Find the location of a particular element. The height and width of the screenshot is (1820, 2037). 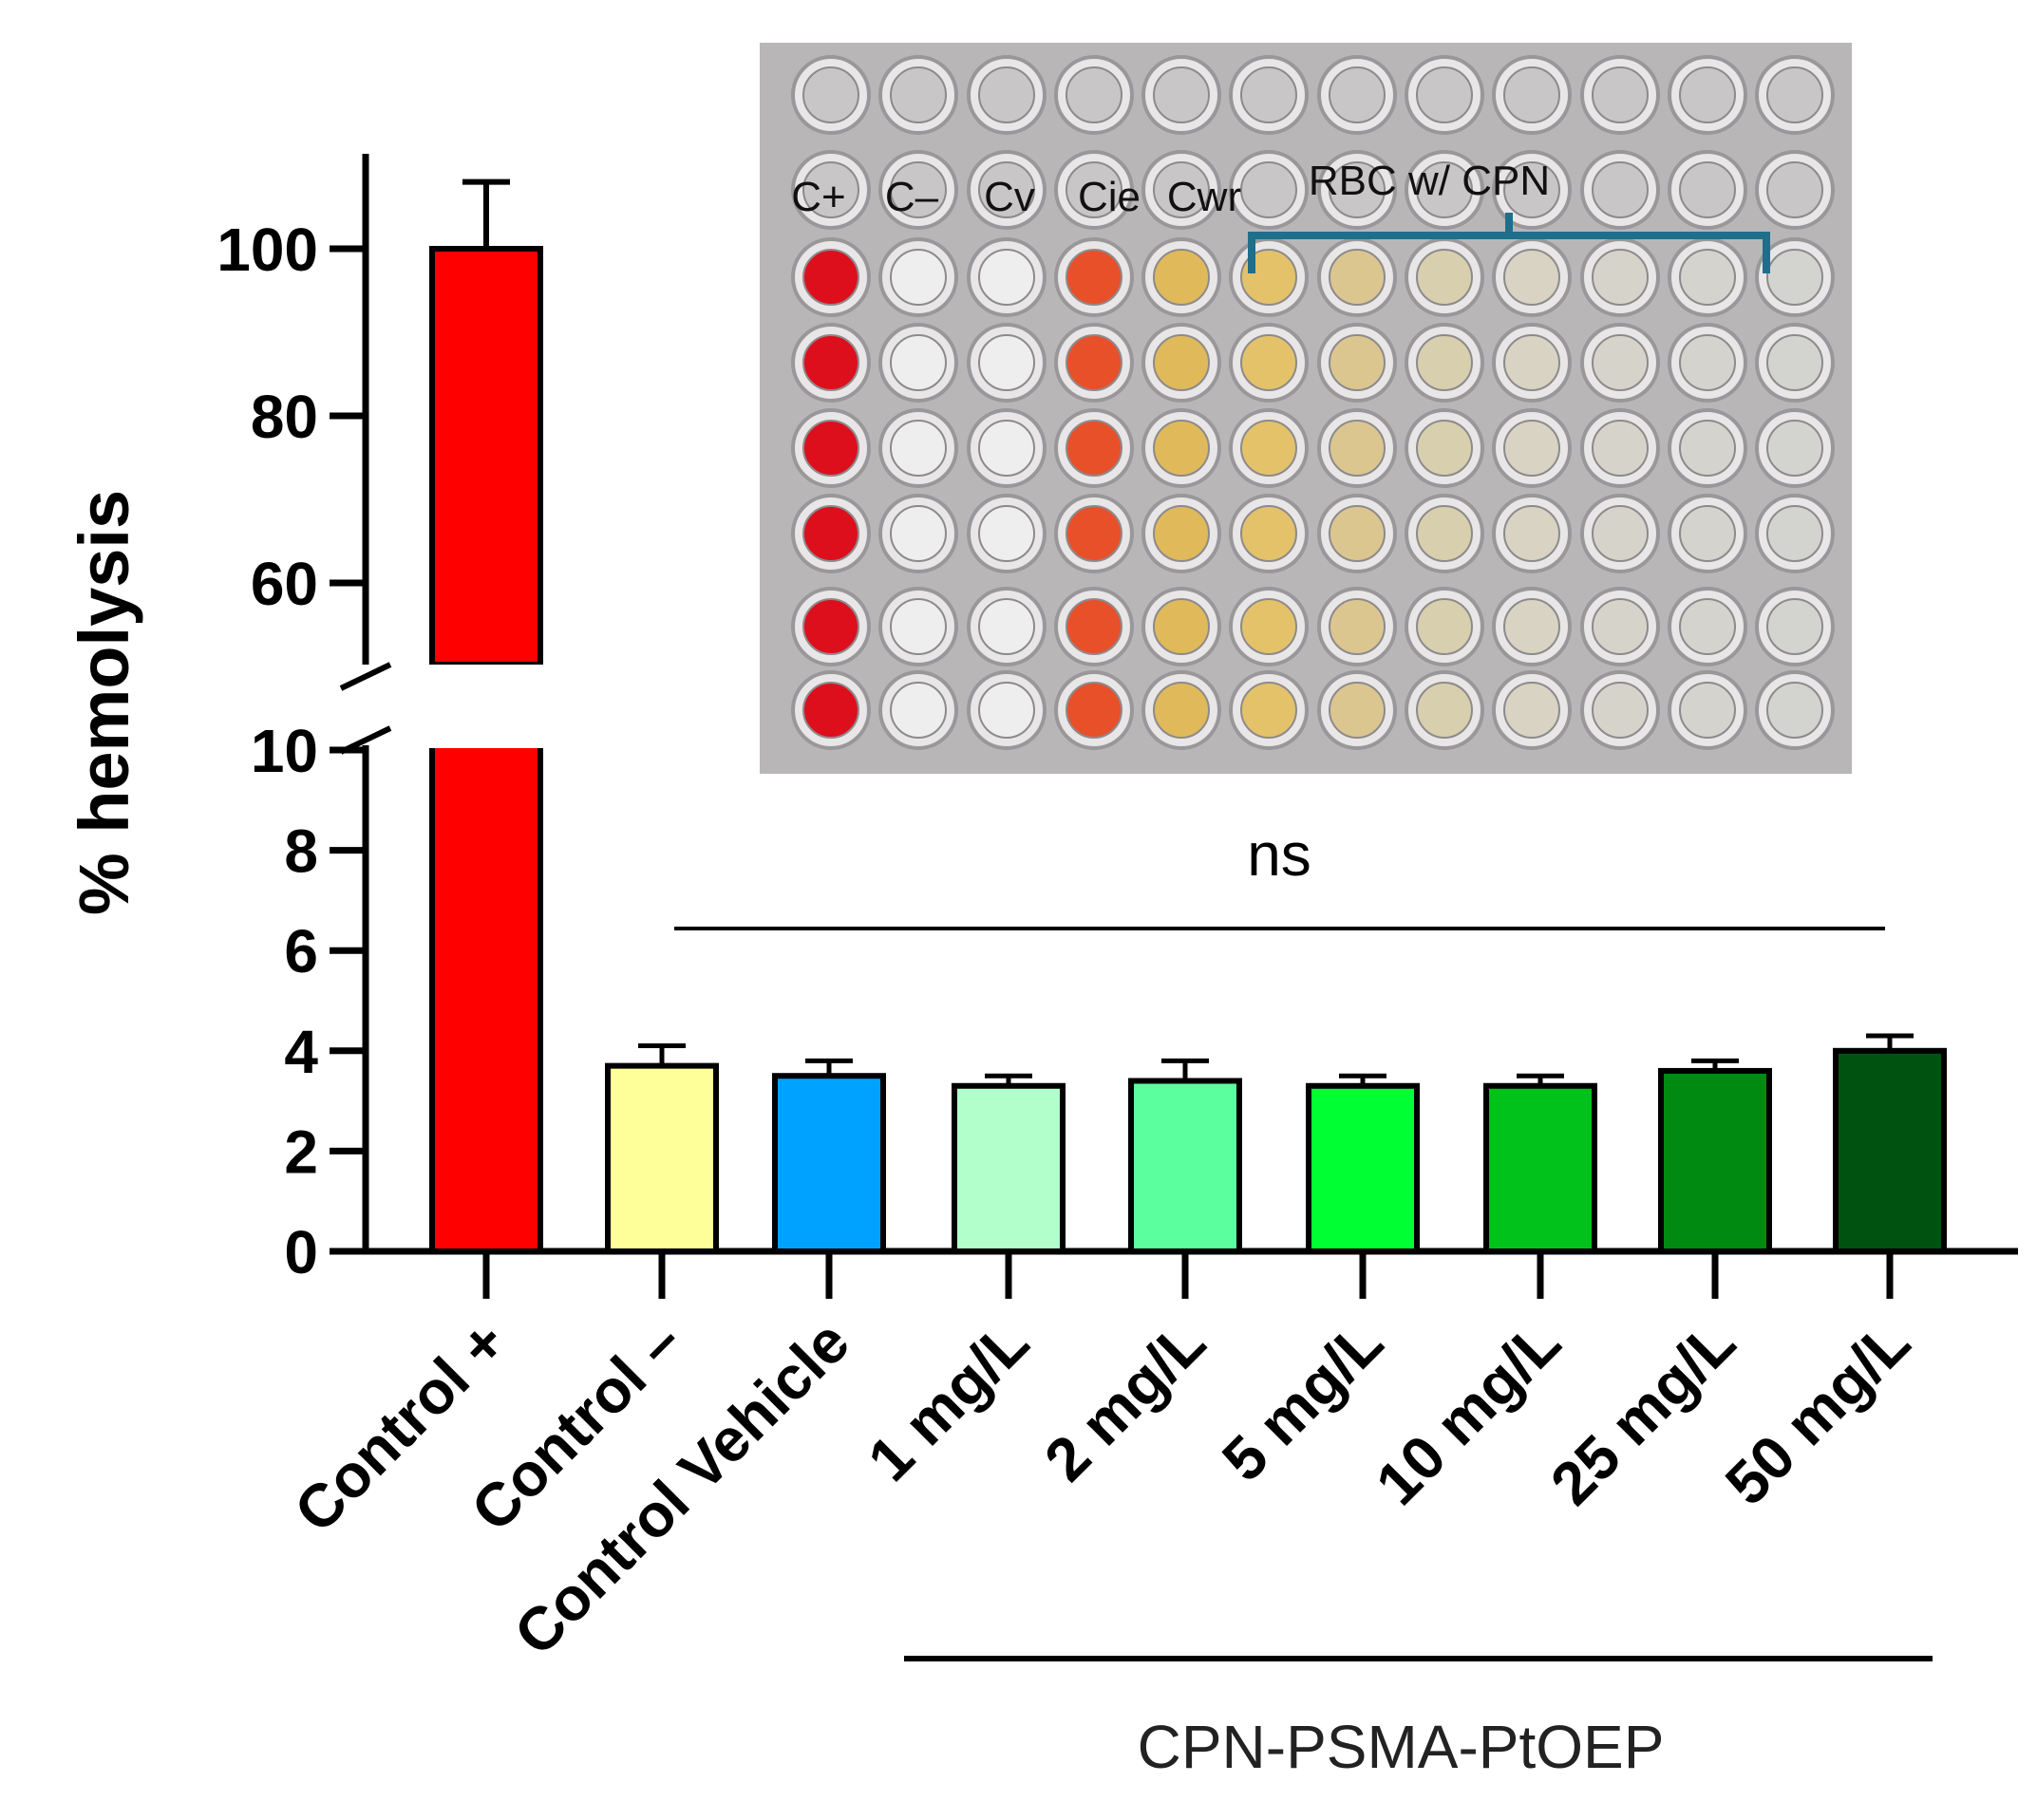

category-label: 2 mg/L is located at coordinates (1124, 1400).